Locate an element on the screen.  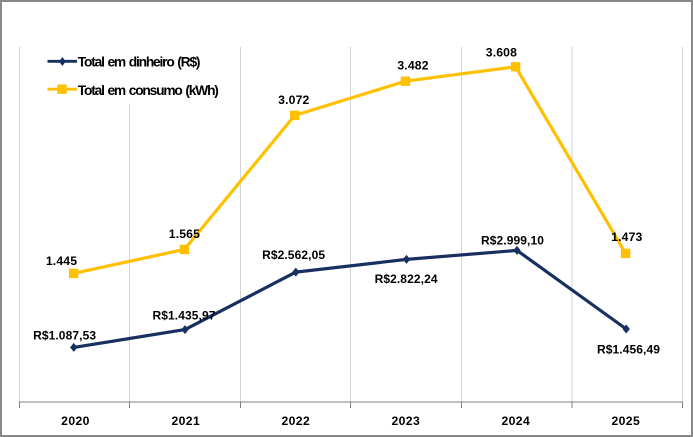
svg-text: 2023 is located at coordinates (405, 421).